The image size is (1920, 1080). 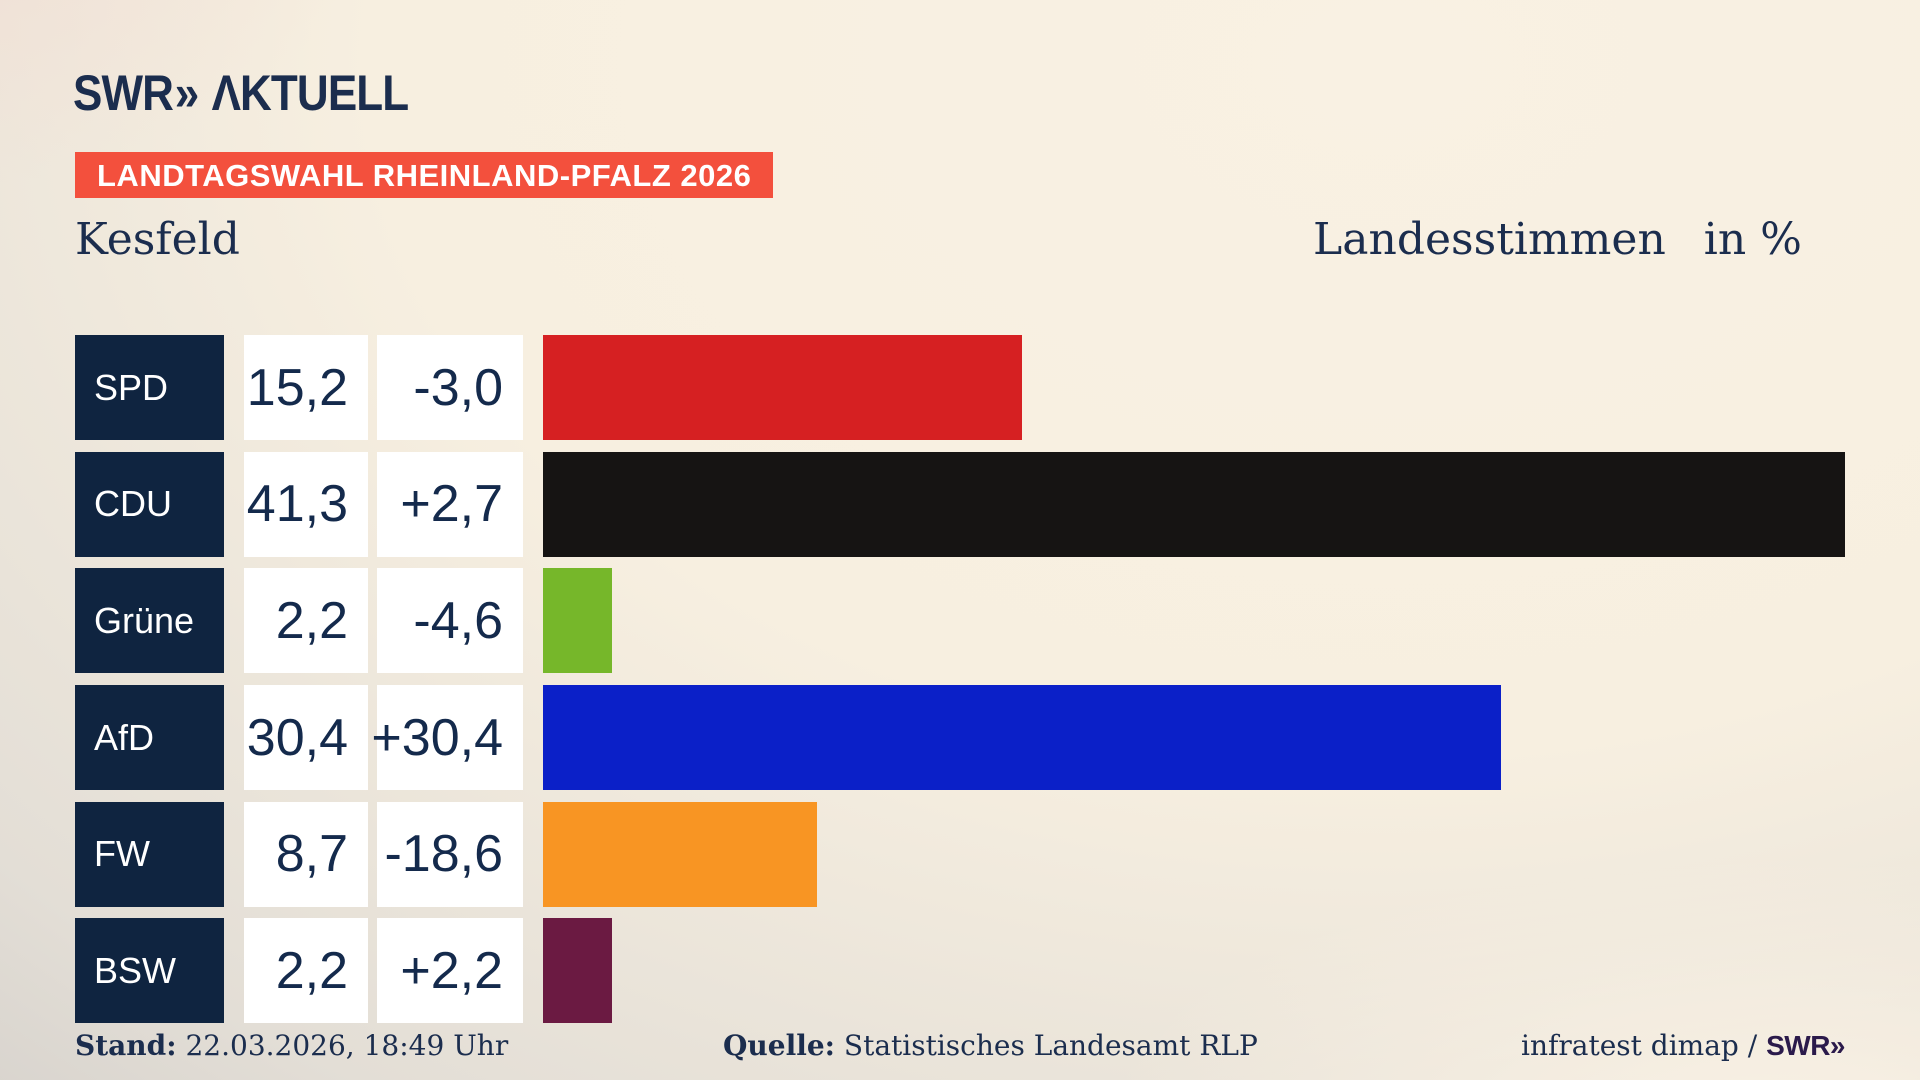 I want to click on party-label-box: CDU, so click(x=149, y=504).